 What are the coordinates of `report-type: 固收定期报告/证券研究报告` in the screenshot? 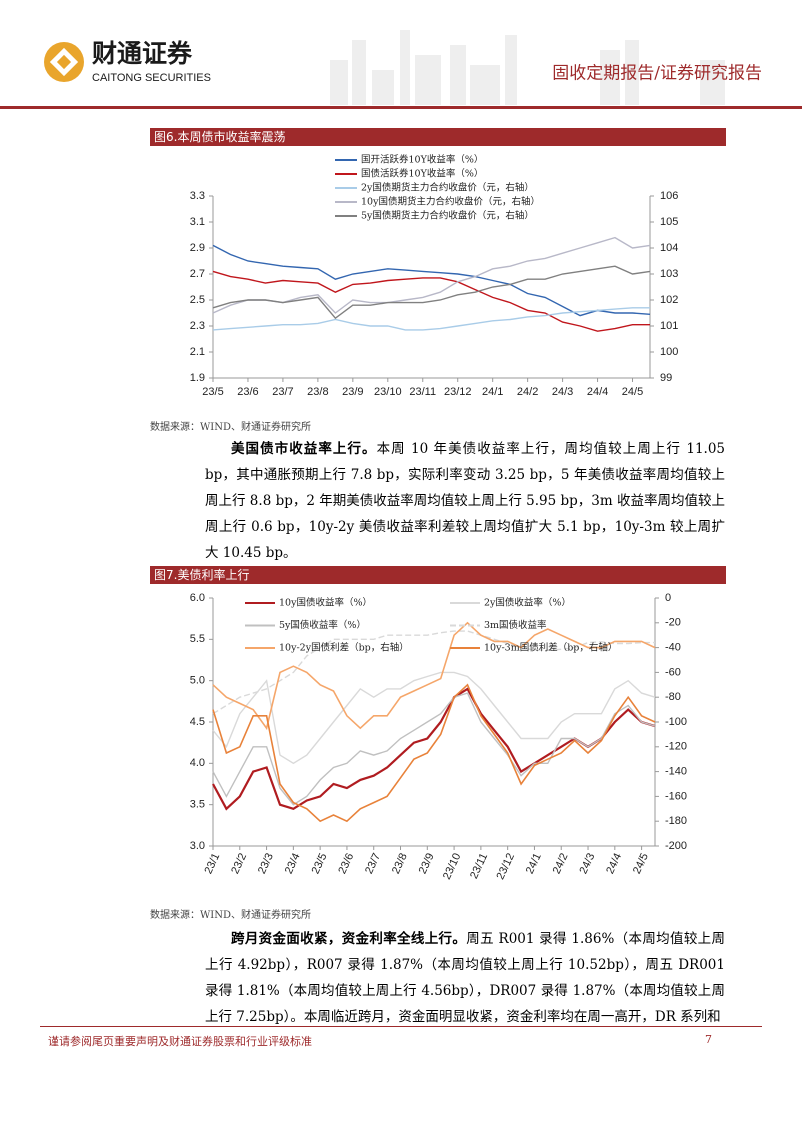 It's located at (657, 74).